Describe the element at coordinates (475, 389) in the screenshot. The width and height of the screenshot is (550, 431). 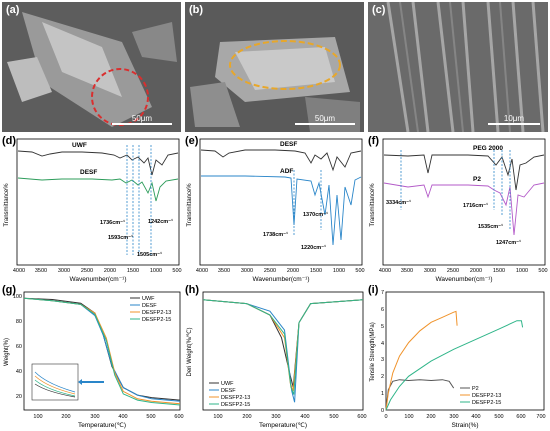
I see `legend-item: P2` at that location.